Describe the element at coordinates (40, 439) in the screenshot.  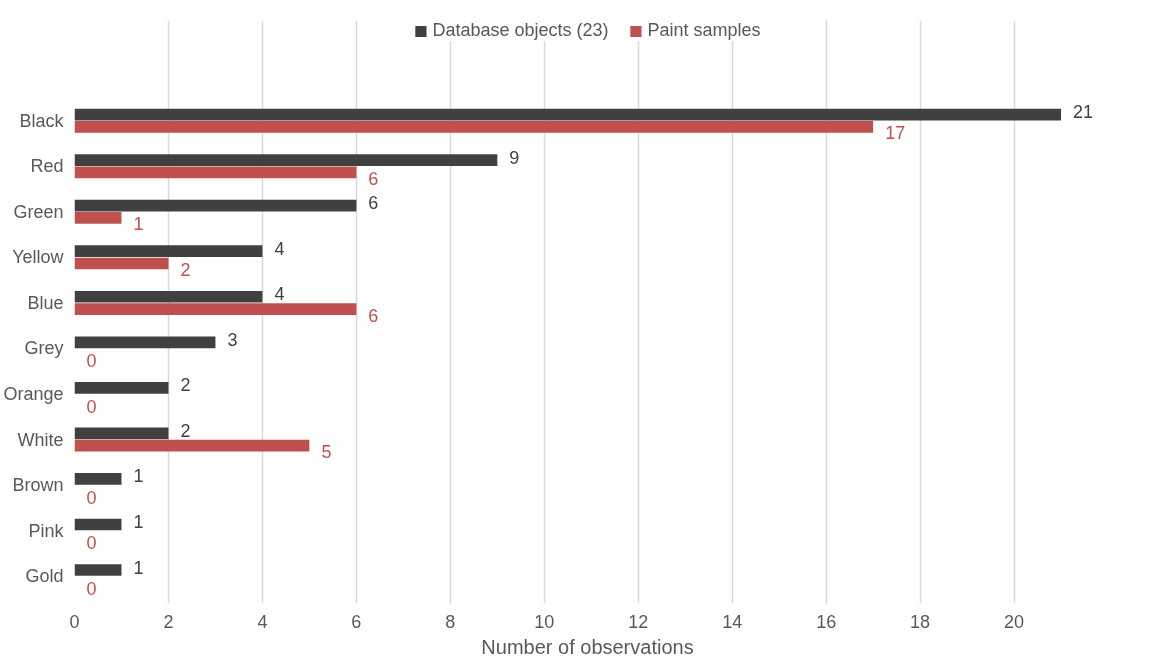
I see `y-tick-label: White` at that location.